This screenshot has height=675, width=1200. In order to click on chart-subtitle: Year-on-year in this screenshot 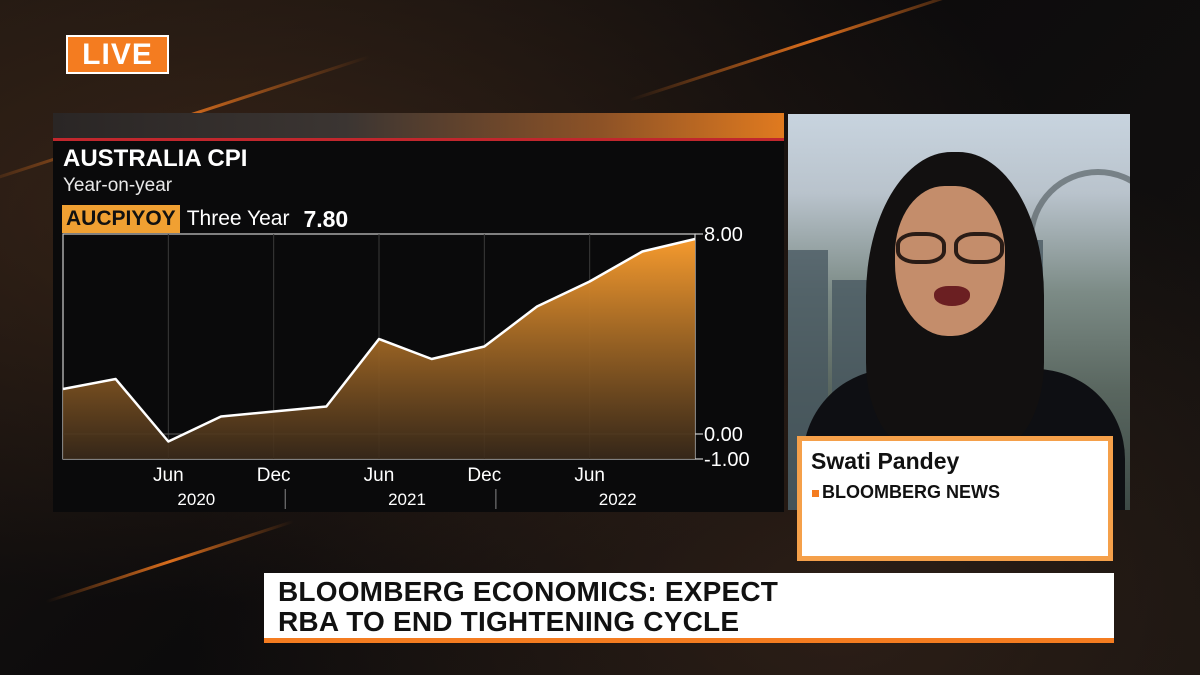, I will do `click(118, 185)`.